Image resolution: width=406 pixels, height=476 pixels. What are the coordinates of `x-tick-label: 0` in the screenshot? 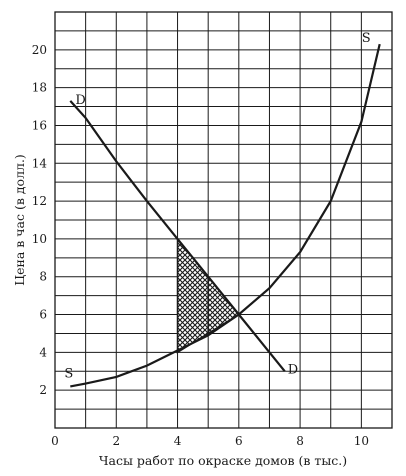 It's located at (55, 441).